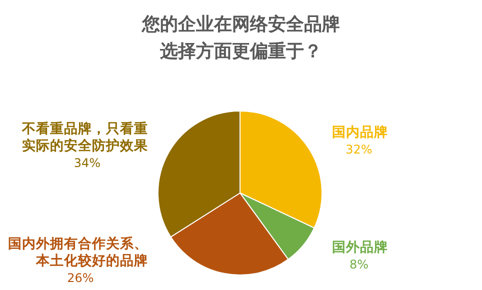 The image size is (482, 290). Describe the element at coordinates (359, 149) in the screenshot. I see `data-label: 32%` at that location.